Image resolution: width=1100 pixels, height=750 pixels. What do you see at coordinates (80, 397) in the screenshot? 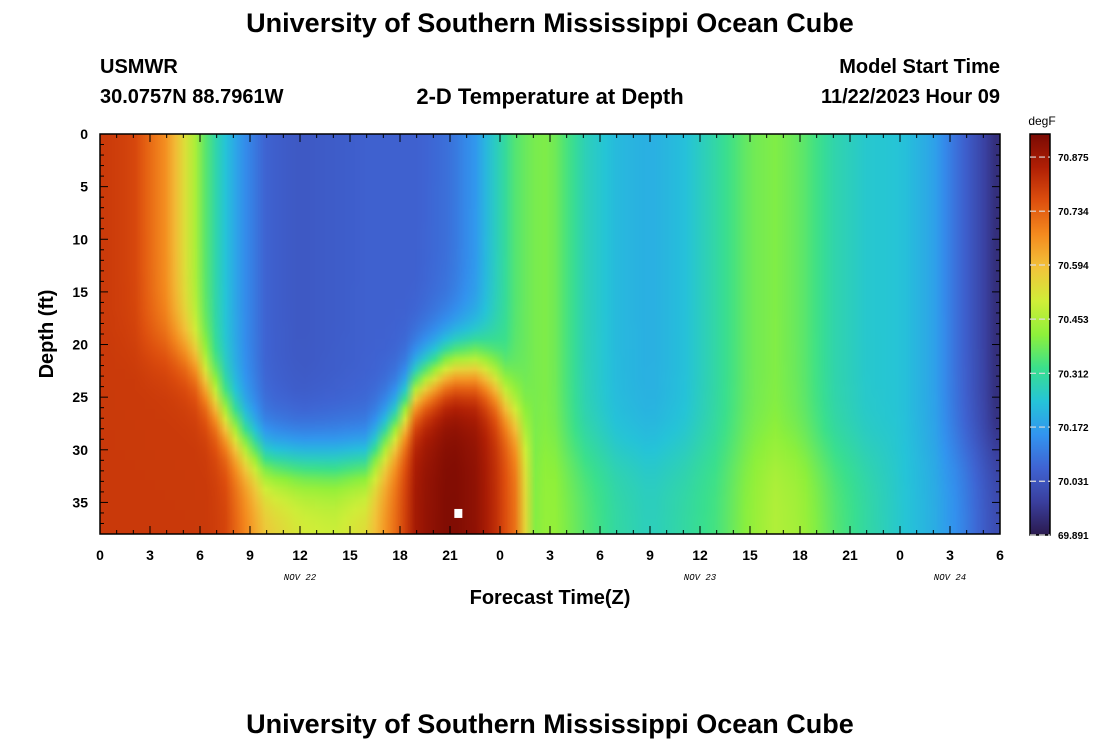
I see `y-tick-label: 25` at bounding box center [80, 397].